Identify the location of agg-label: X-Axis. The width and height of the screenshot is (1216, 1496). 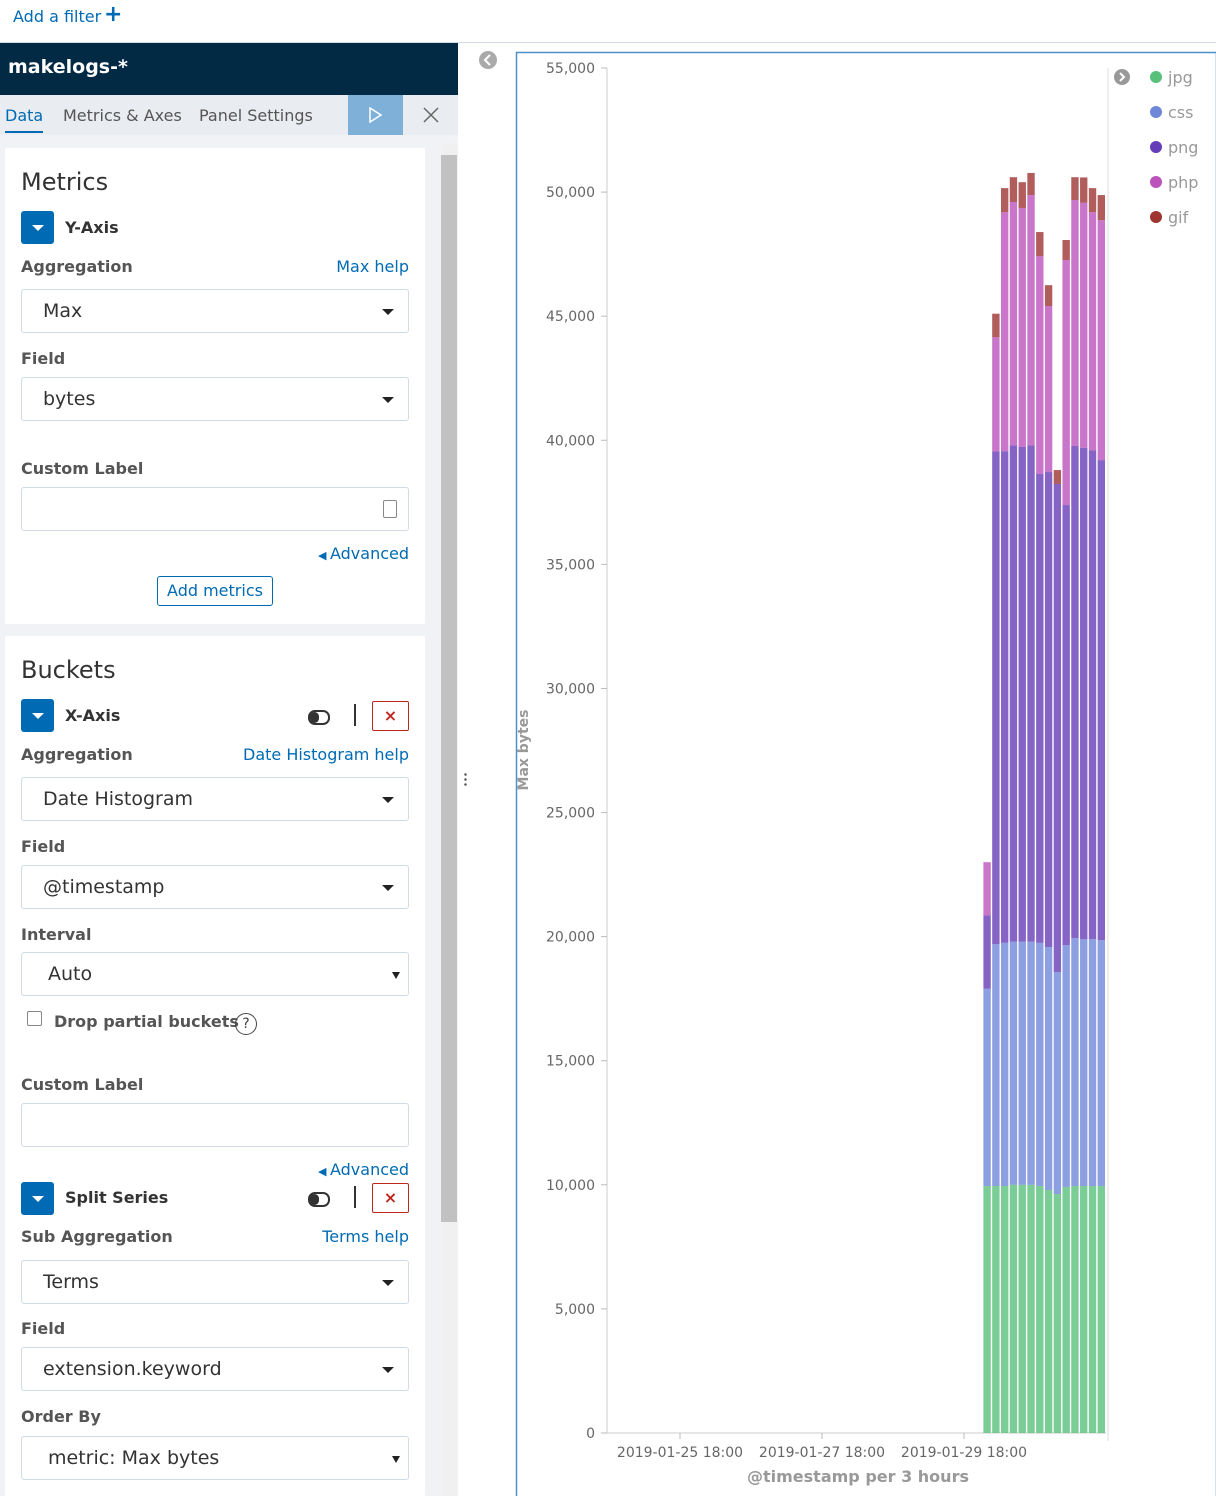
(93, 715).